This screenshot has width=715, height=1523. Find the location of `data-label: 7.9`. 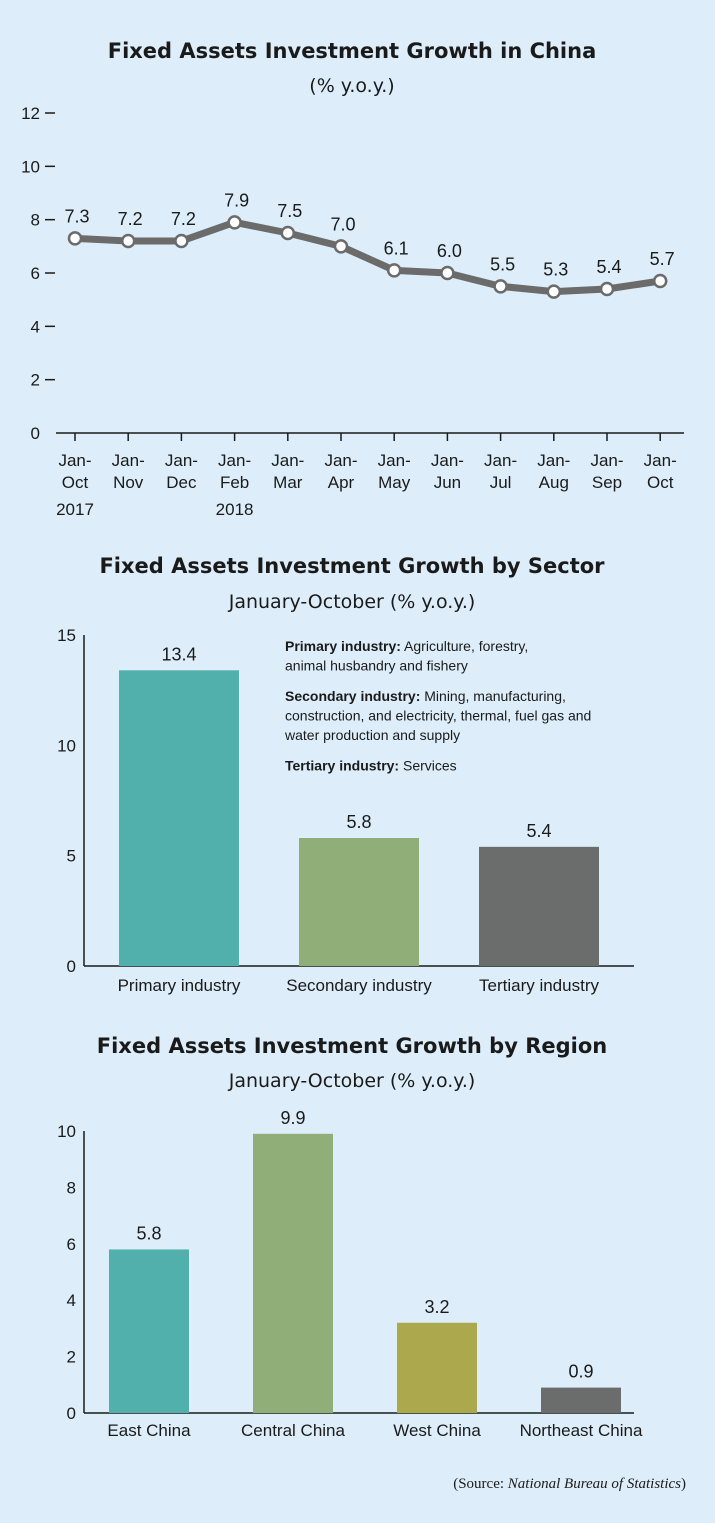

data-label: 7.9 is located at coordinates (236, 200).